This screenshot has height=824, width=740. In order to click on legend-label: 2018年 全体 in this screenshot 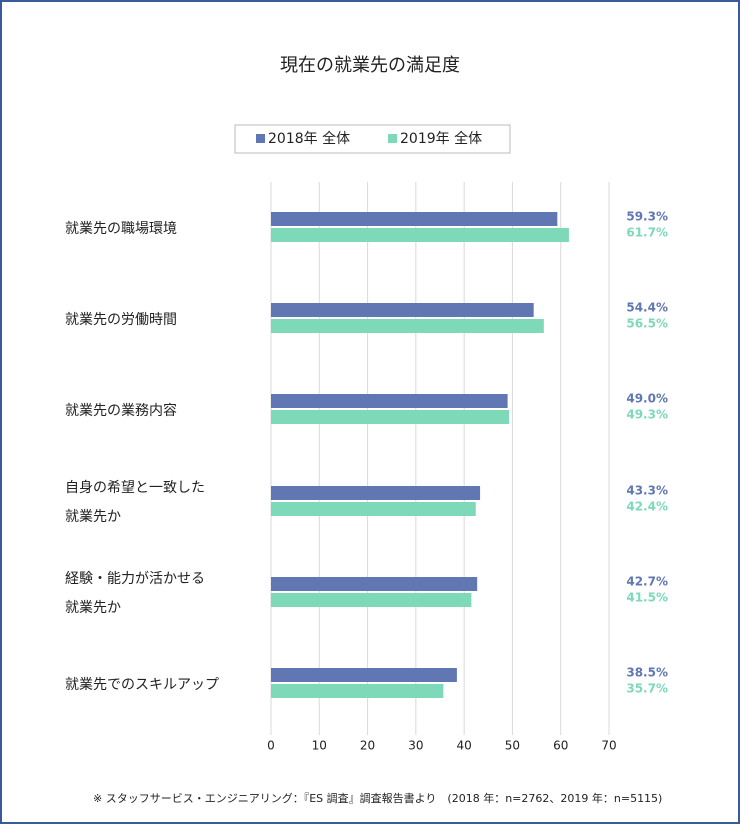, I will do `click(309, 138)`.